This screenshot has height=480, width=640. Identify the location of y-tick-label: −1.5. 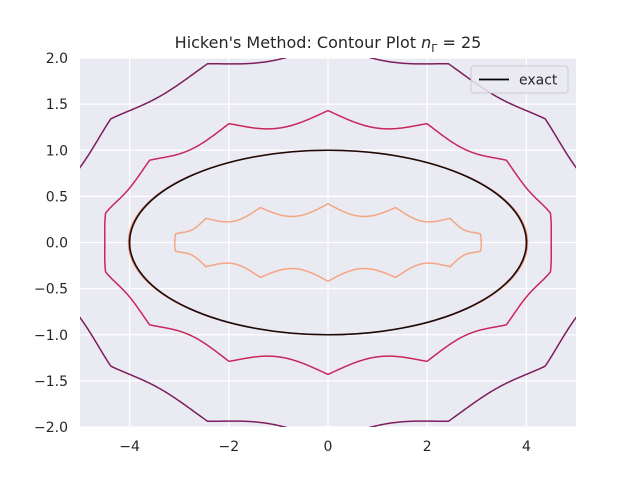
(51, 382).